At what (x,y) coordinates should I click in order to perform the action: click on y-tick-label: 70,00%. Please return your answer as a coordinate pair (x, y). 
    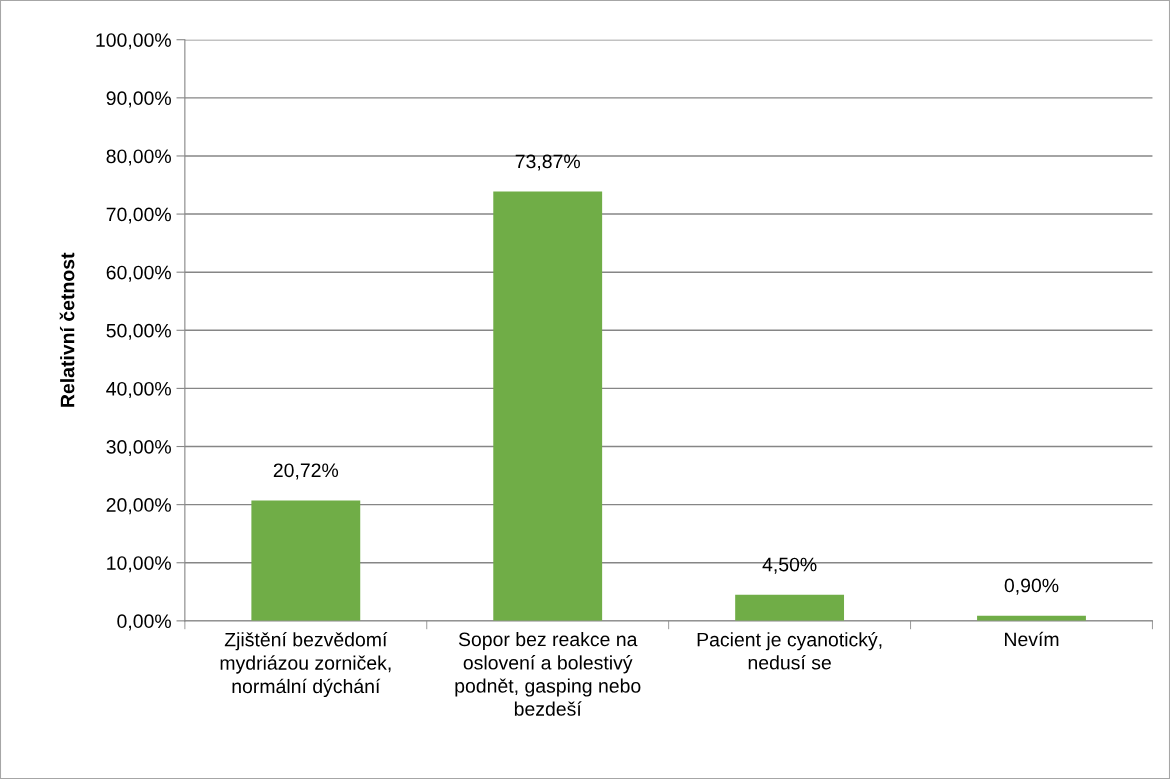
    Looking at the image, I should click on (138, 215).